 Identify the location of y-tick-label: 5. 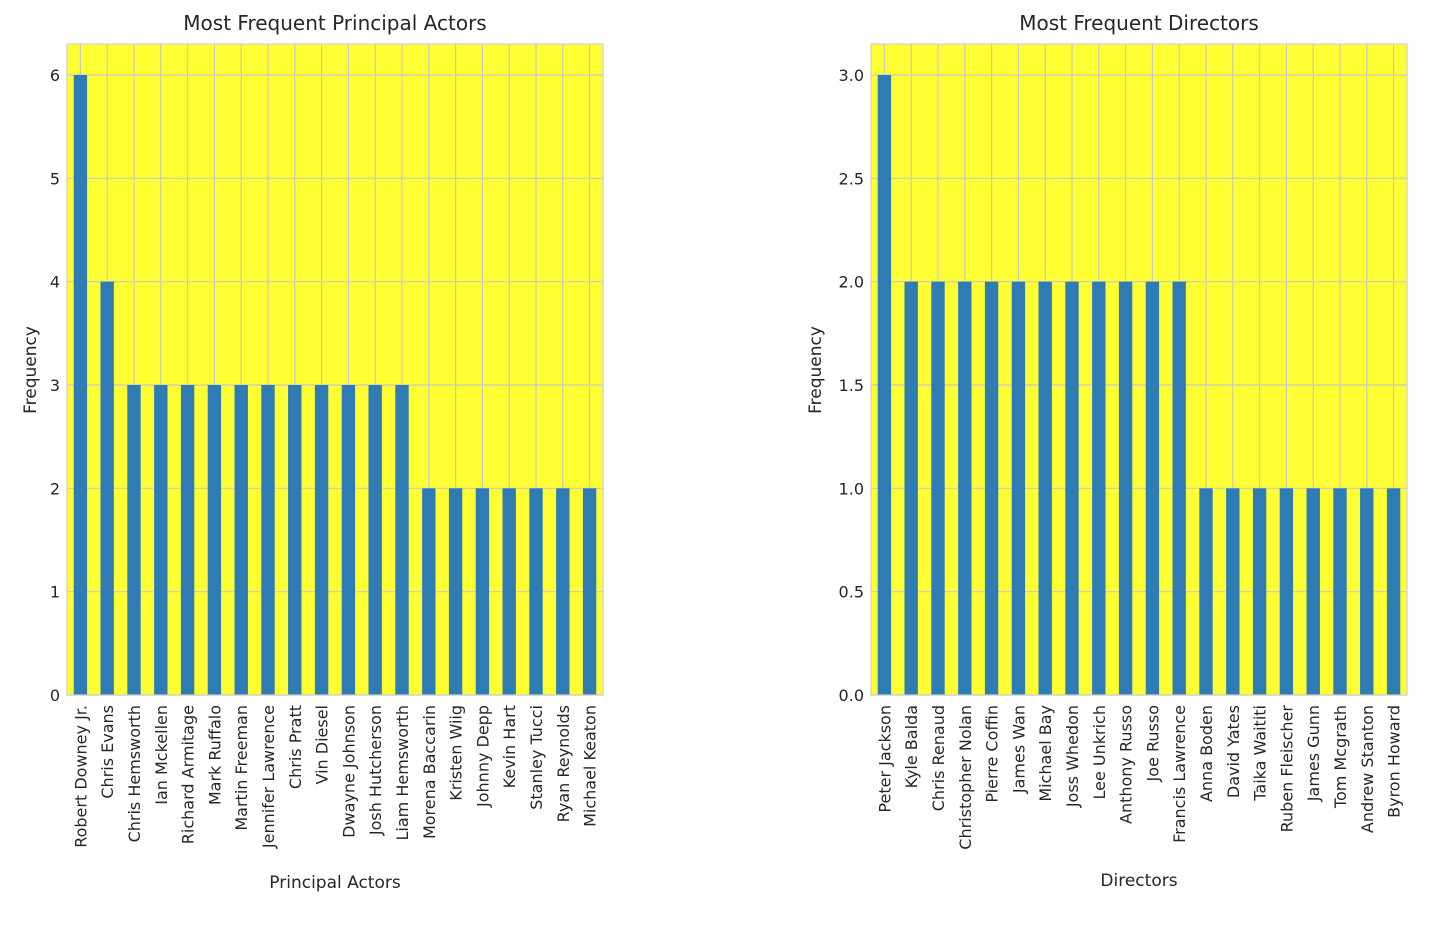
(55, 178).